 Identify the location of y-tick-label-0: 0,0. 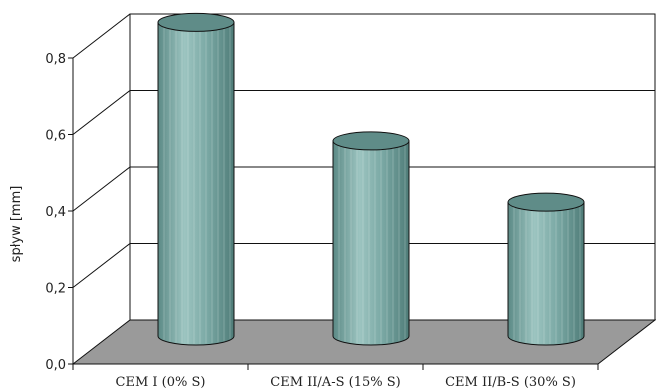
(55, 365).